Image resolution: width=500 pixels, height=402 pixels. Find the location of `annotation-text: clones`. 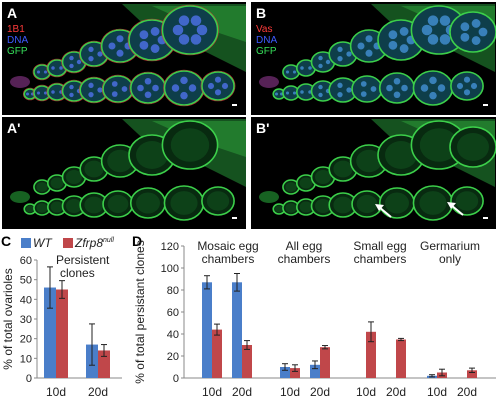

annotation-text: clones is located at coordinates (77, 273).